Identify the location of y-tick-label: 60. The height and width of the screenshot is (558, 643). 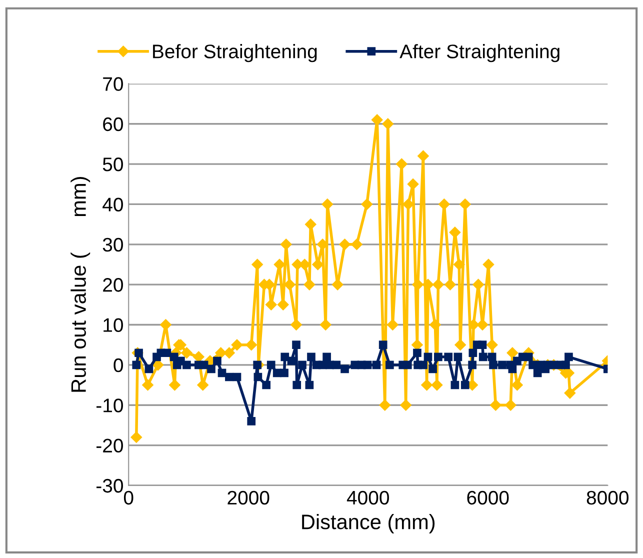
(113, 124).